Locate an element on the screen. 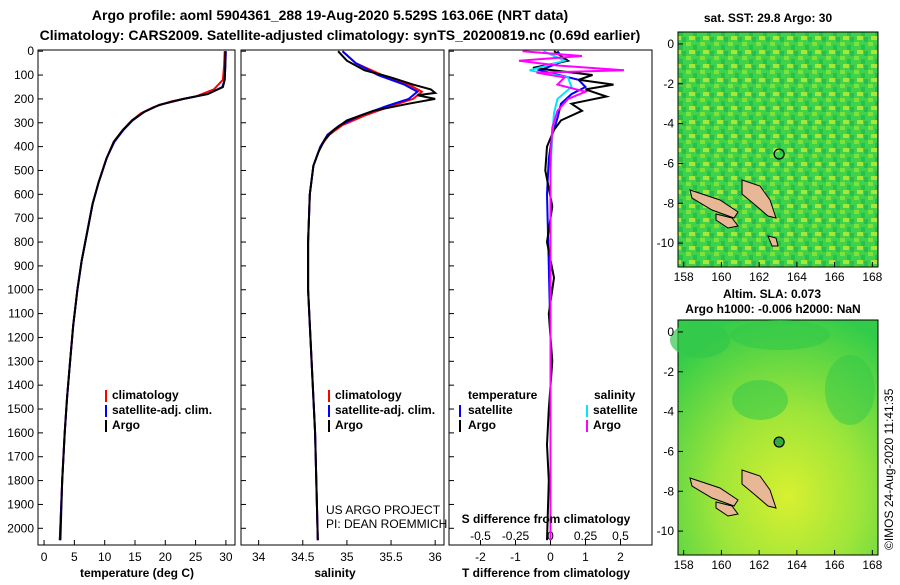 This screenshot has width=900, height=585. sla-map: 158 160 162 164 166 168 0 -2 -4 -6 -8 -10 is located at coordinates (770, 445).